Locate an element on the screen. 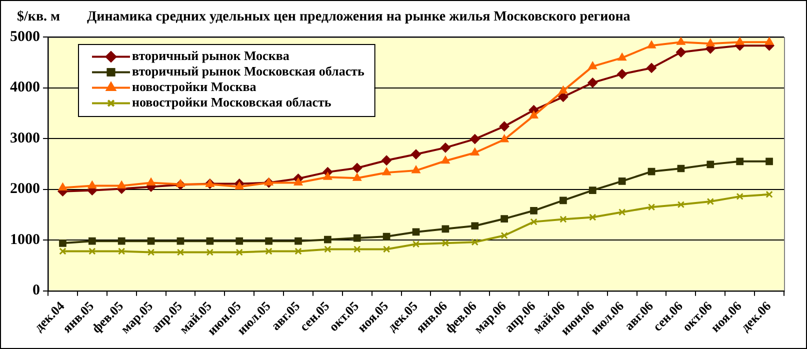  legend-label: вторичный рынок Московская область is located at coordinates (248, 71).